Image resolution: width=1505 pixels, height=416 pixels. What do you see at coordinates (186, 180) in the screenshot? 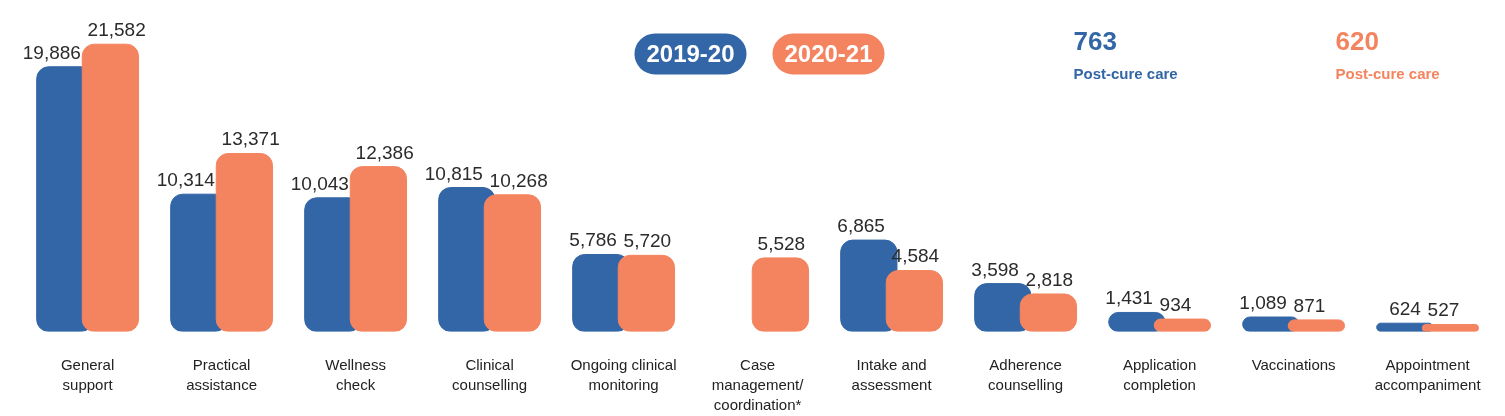
I see `data-label: 10,314` at bounding box center [186, 180].